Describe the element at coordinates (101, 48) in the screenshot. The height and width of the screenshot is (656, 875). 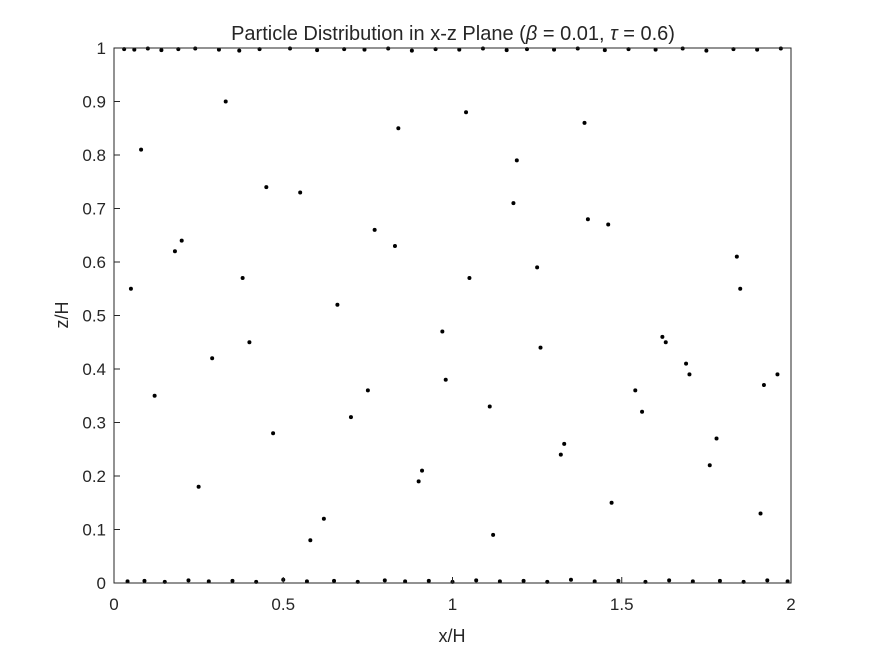
I see `y-tick-label: 1` at that location.